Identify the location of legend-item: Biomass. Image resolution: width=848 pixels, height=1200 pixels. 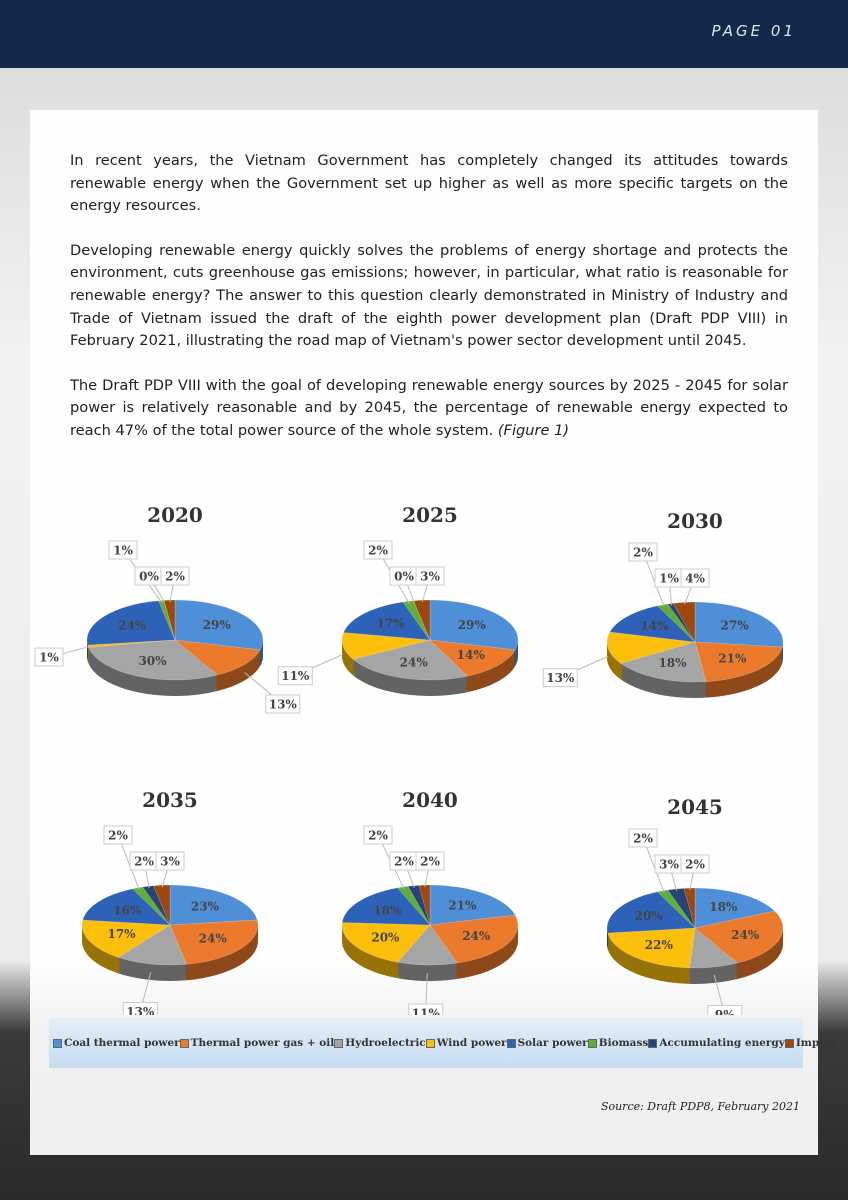
(618, 1043).